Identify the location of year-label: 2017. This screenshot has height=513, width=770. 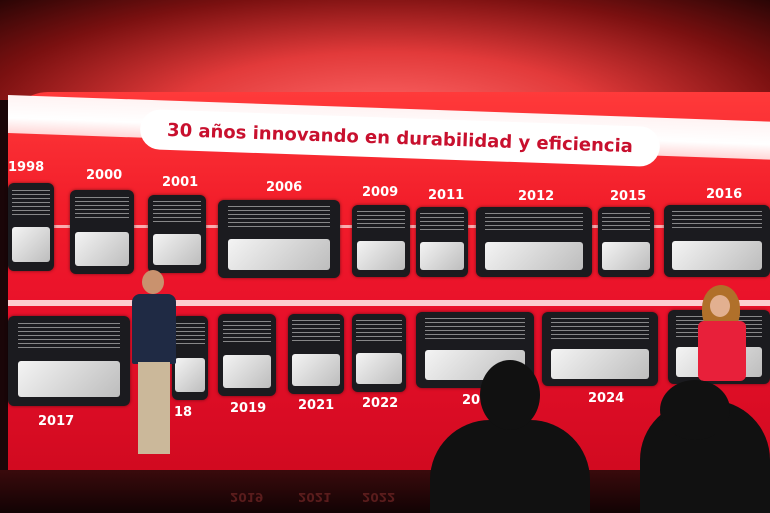
(56, 421).